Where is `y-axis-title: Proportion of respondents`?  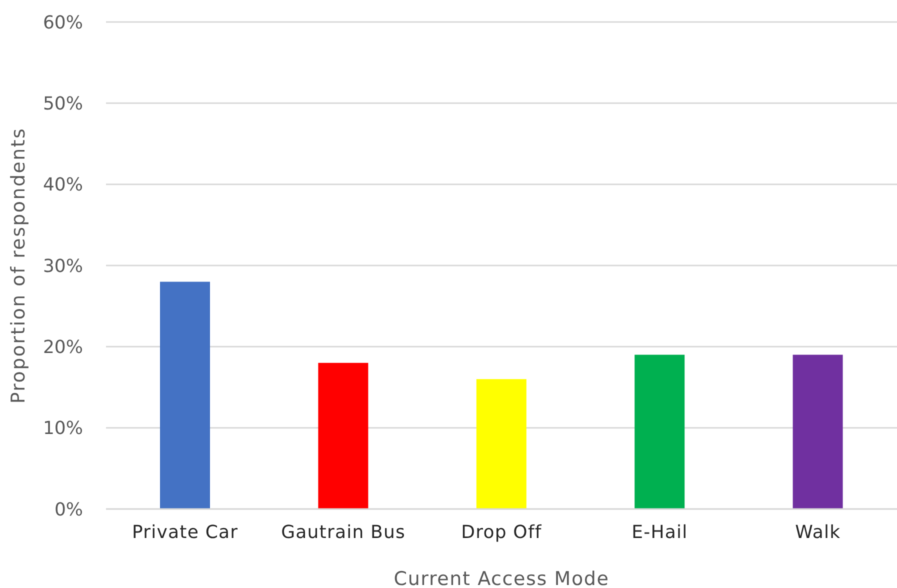 y-axis-title: Proportion of respondents is located at coordinates (19, 265).